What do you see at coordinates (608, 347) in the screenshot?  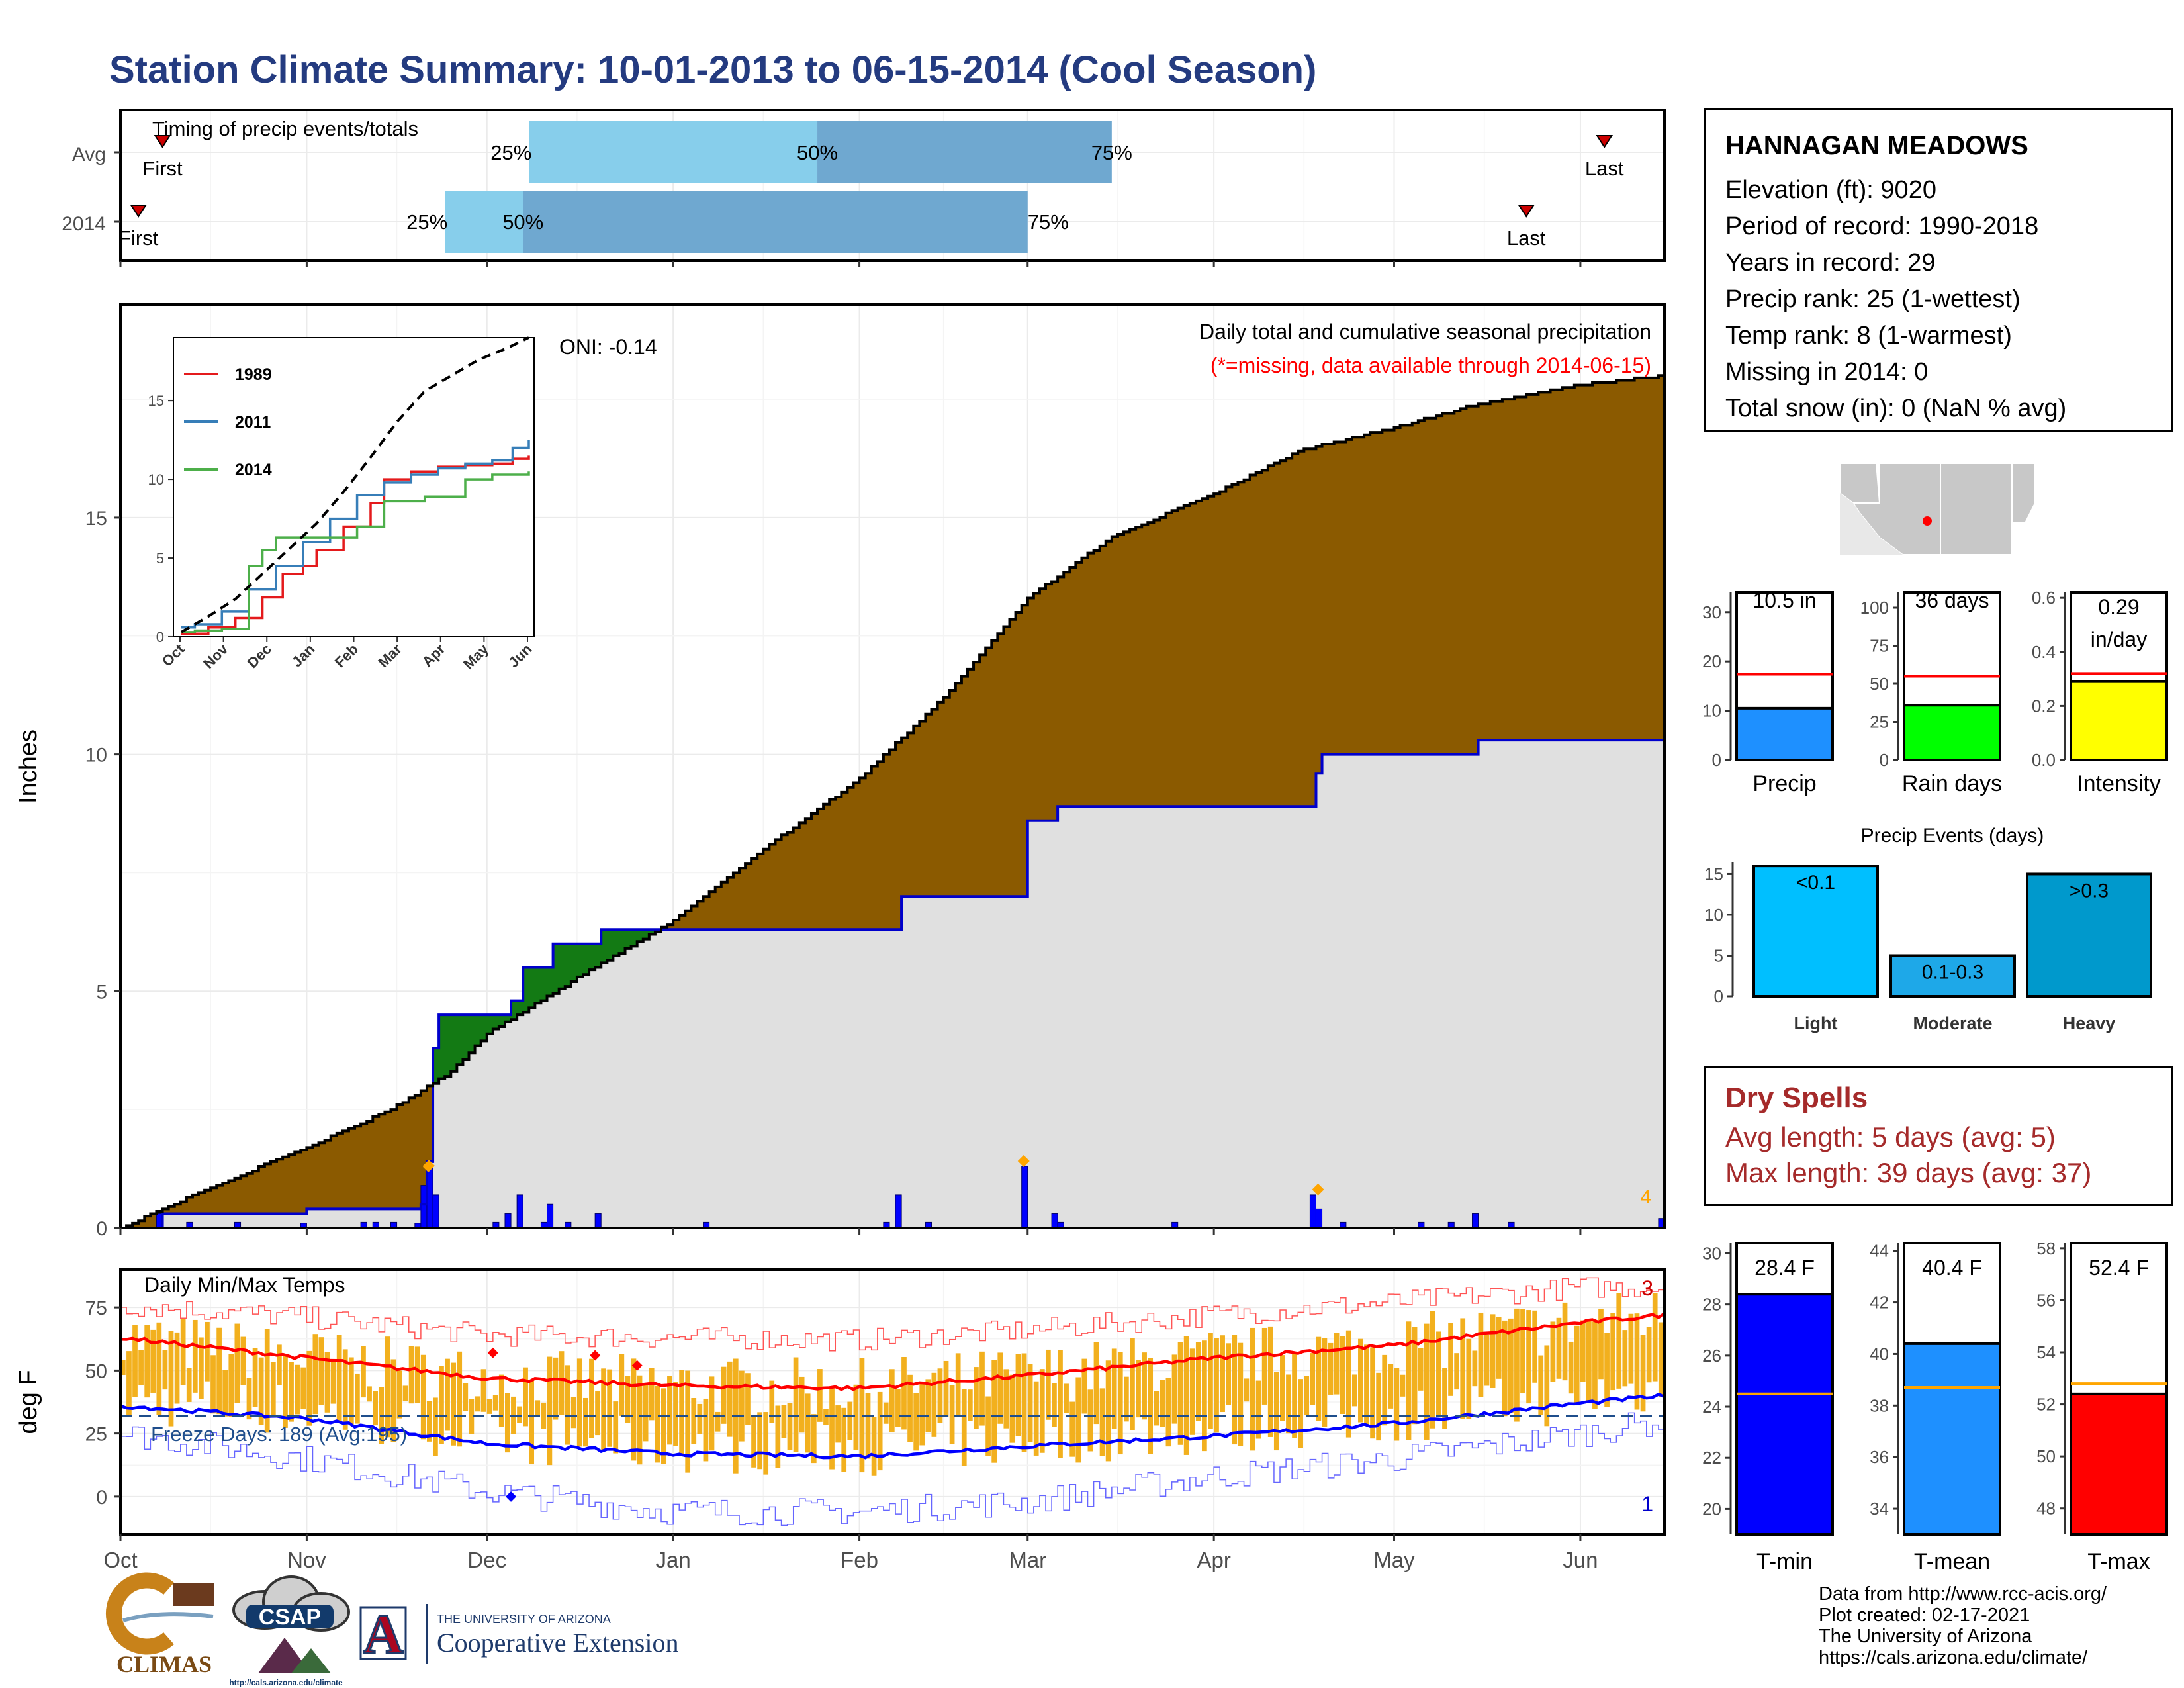 I see `oni-value: ONI: -0.14` at bounding box center [608, 347].